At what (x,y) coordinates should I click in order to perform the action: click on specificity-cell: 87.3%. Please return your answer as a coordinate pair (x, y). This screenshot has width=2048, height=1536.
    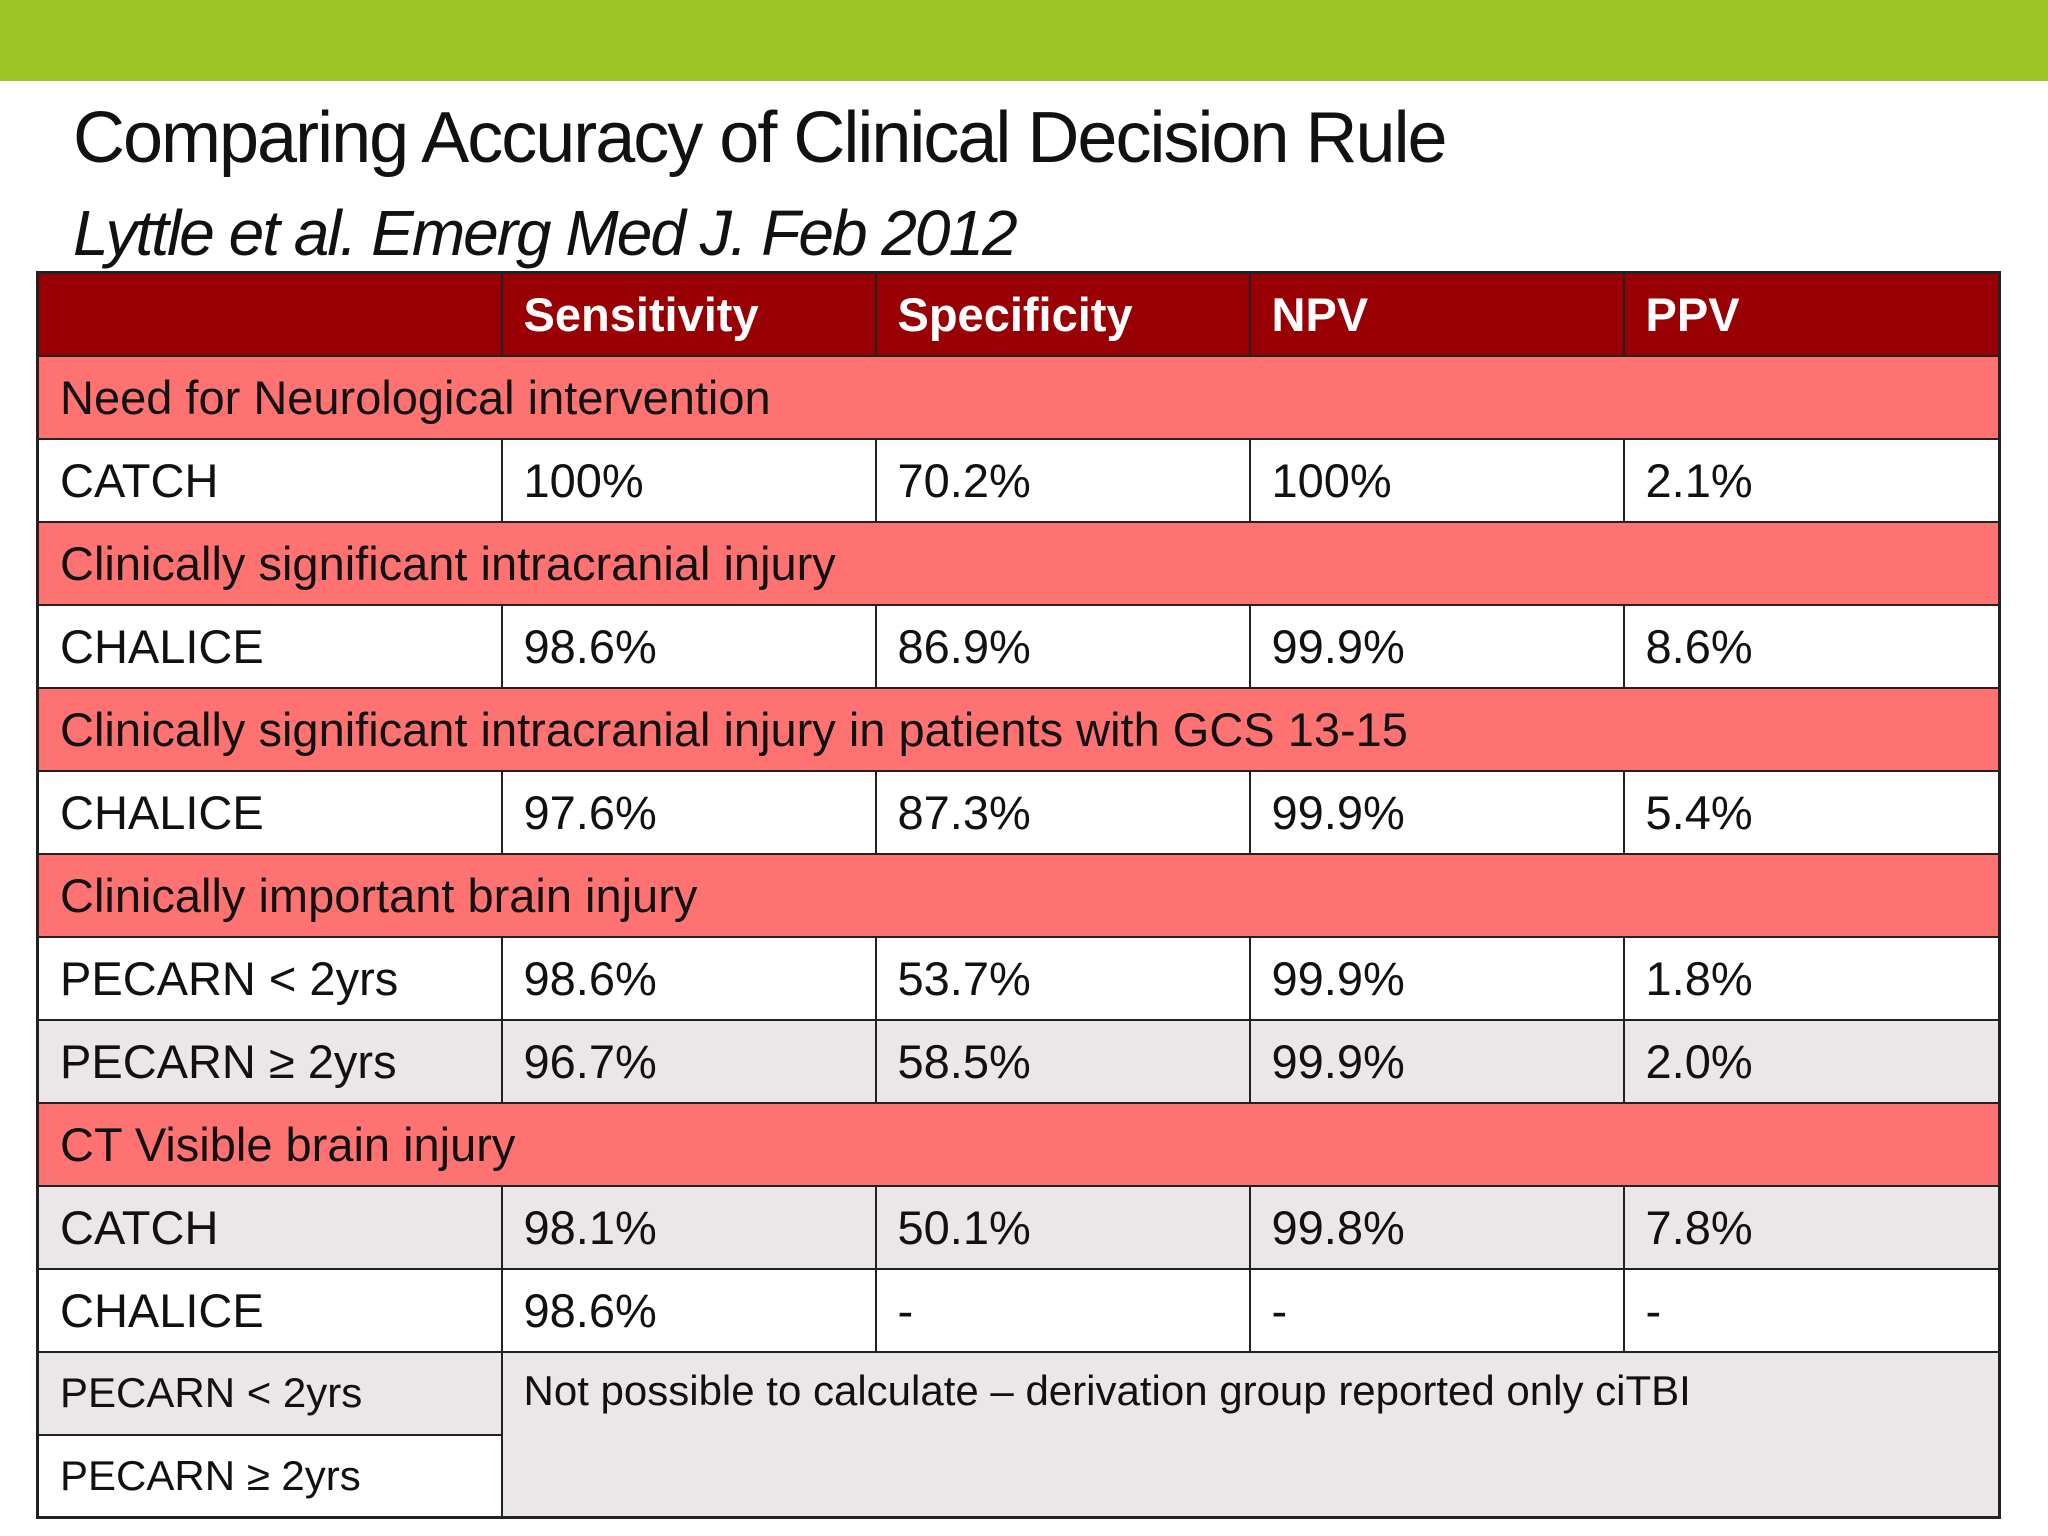
    Looking at the image, I should click on (1062, 812).